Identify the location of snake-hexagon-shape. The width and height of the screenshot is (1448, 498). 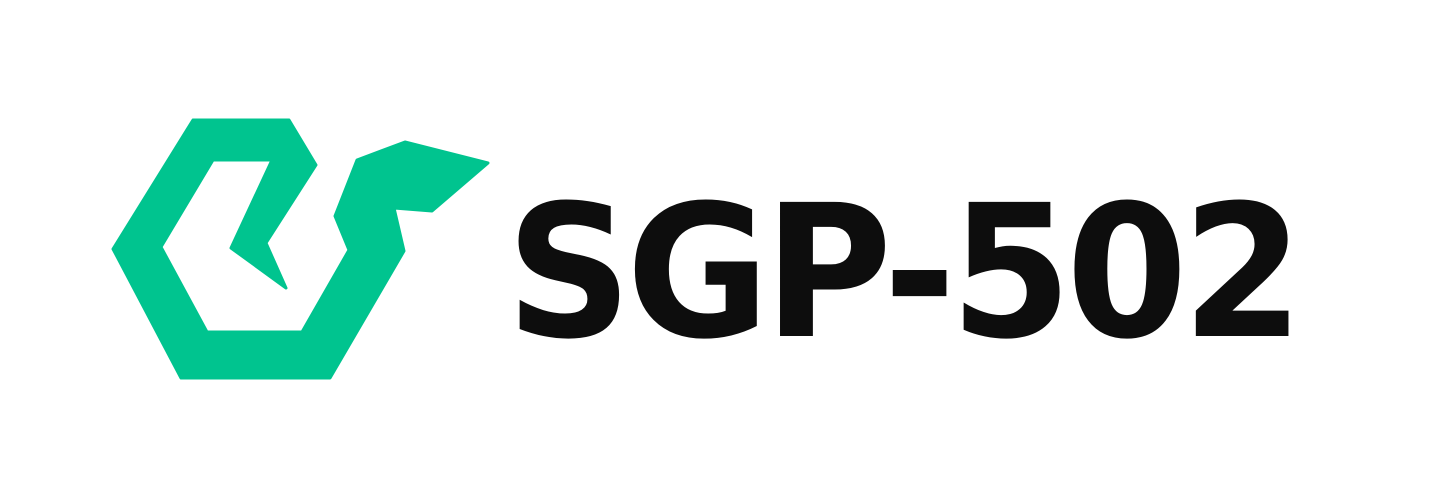
(300, 249).